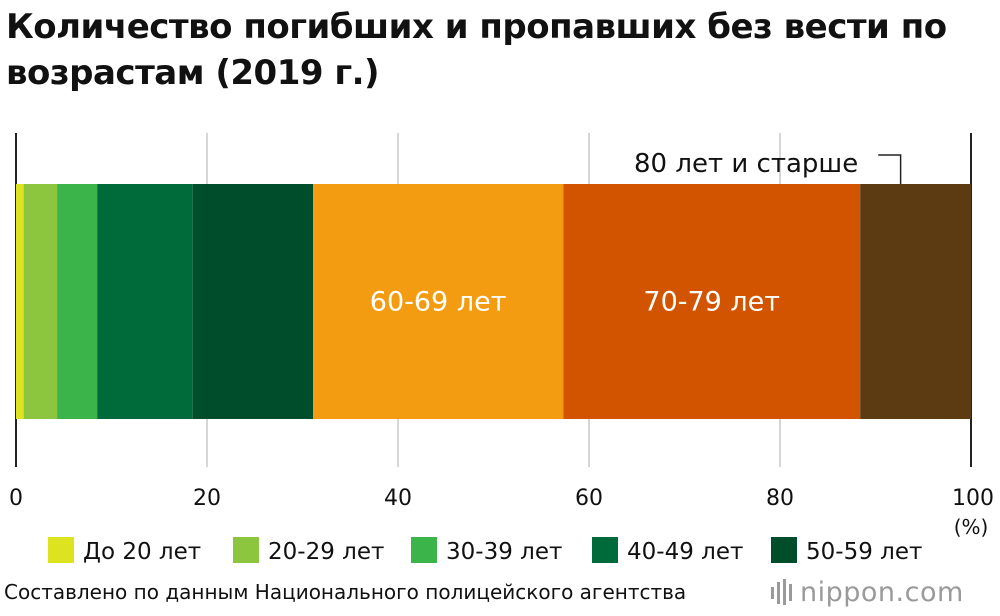  What do you see at coordinates (398, 498) in the screenshot?
I see `tick-label: 40` at bounding box center [398, 498].